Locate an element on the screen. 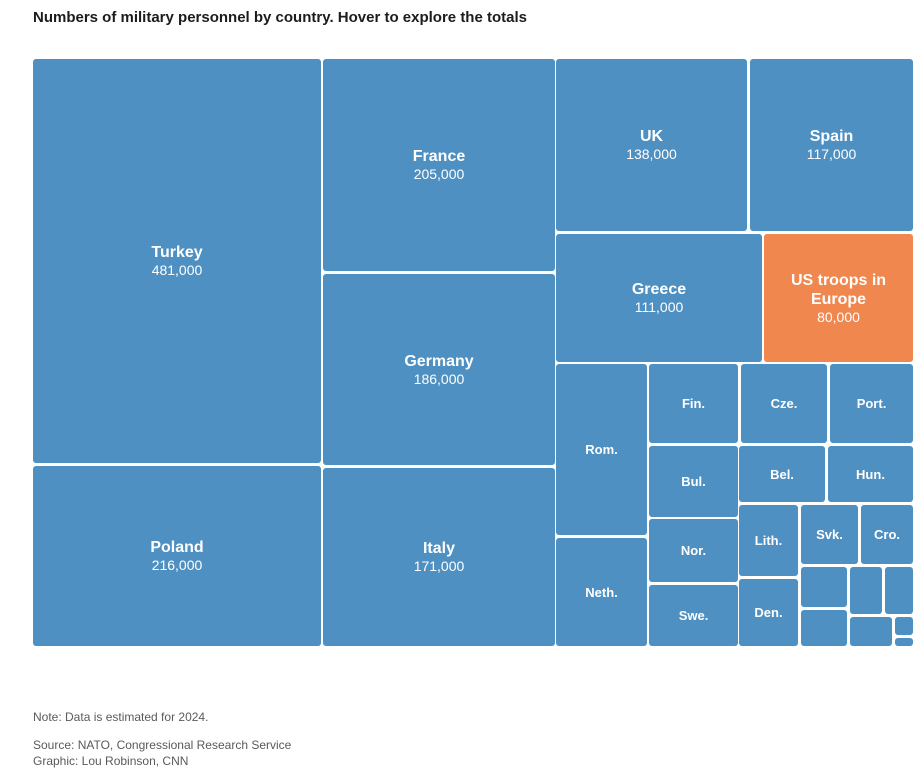 The height and width of the screenshot is (780, 922). treemap-cell-italy: Italy 171,000 is located at coordinates (439, 557).